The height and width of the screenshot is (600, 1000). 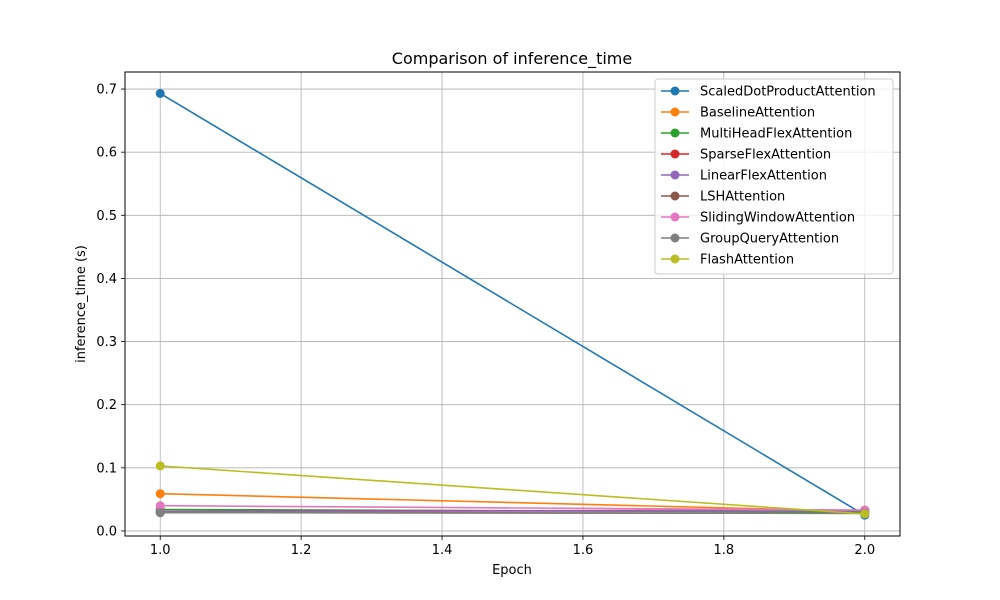 I want to click on legend-label: LSHAttention, so click(x=742, y=197).